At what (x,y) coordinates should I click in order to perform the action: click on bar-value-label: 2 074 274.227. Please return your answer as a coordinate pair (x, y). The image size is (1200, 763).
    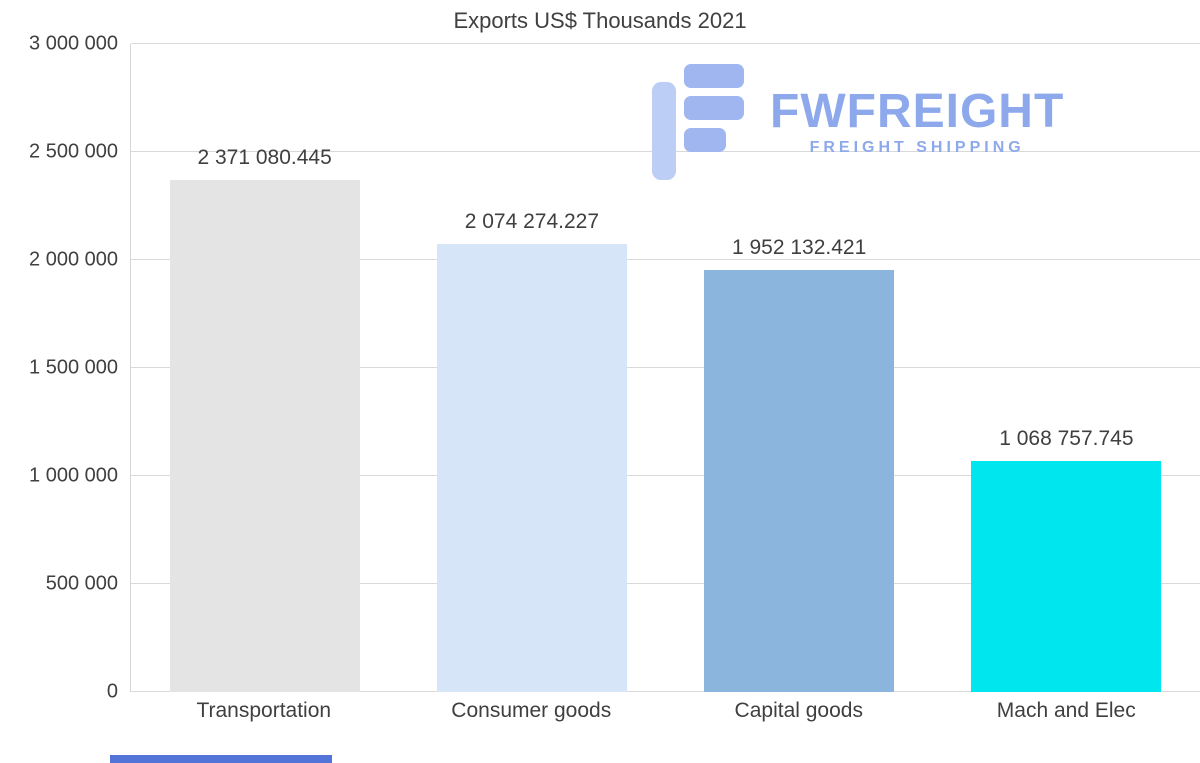
    Looking at the image, I should click on (532, 221).